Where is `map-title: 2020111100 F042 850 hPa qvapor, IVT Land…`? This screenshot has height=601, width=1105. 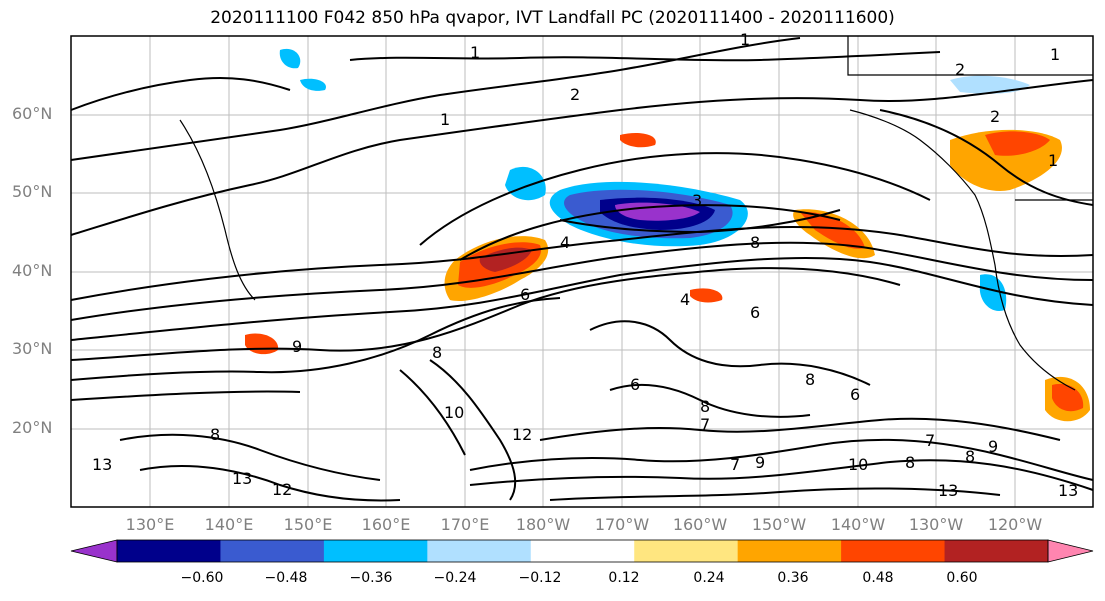
map-title: 2020111100 F042 850 hPa qvapor, IVT Land… is located at coordinates (552, 18).